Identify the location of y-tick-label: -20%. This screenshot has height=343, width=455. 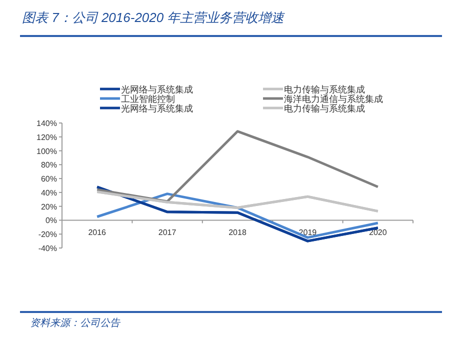
(47, 235).